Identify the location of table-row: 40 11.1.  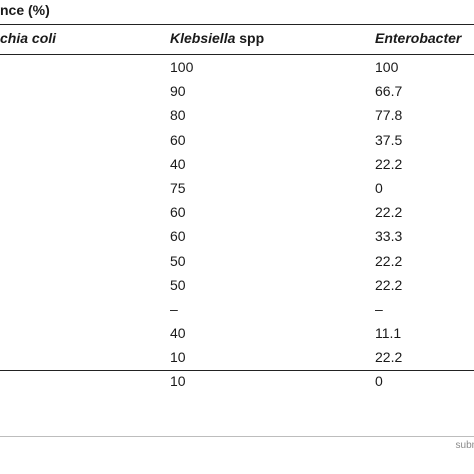
(237, 334).